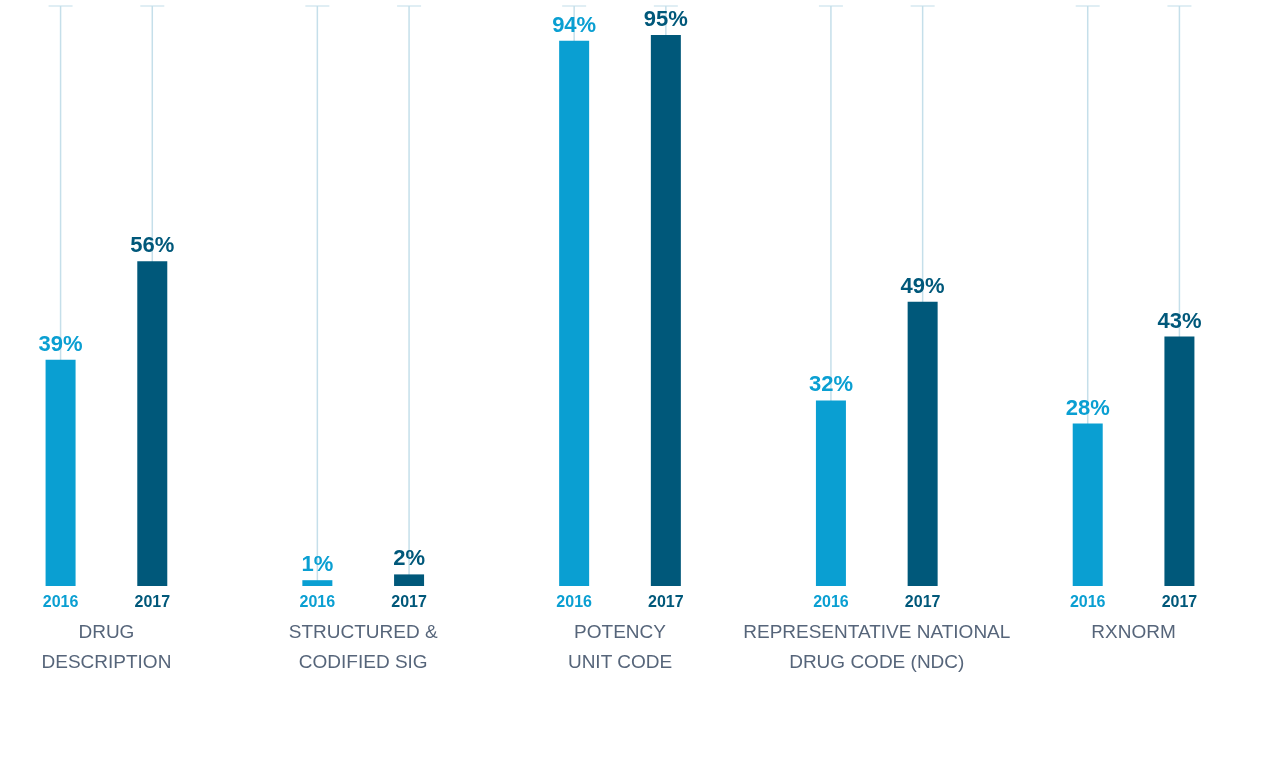 This screenshot has width=1267, height=780. Describe the element at coordinates (1133, 631) in the screenshot. I see `x-tick-label: RXNORM` at that location.